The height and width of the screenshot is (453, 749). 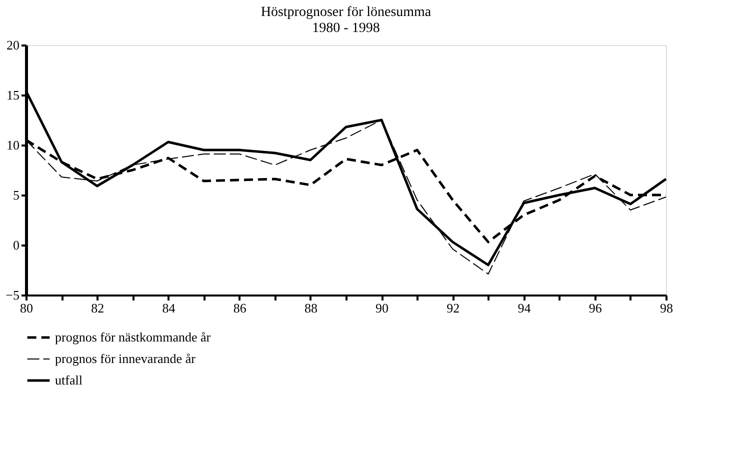 What do you see at coordinates (133, 337) in the screenshot?
I see `legend-label: prognos för nästkommande år` at bounding box center [133, 337].